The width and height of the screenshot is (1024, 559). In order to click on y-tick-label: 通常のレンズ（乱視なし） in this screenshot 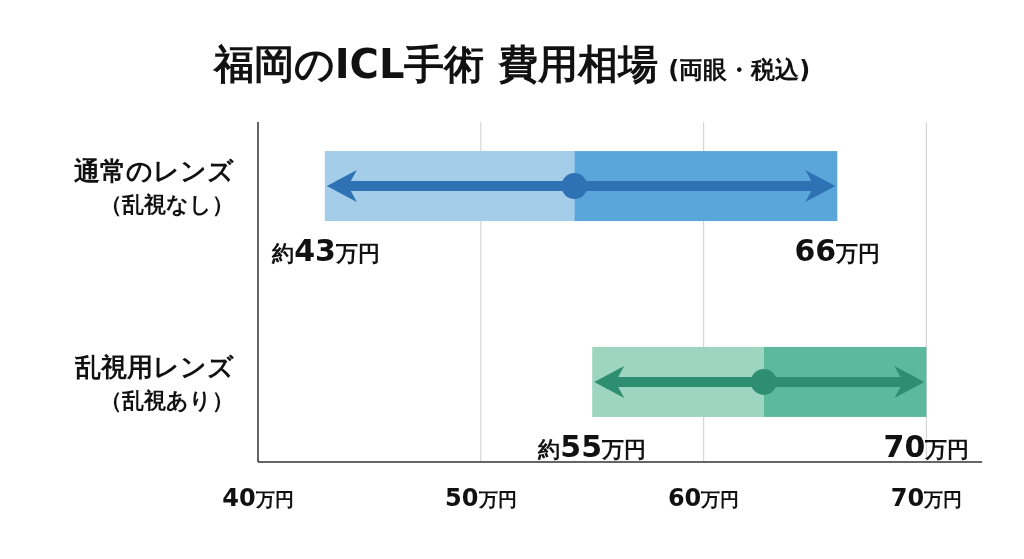, I will do `click(154, 187)`.